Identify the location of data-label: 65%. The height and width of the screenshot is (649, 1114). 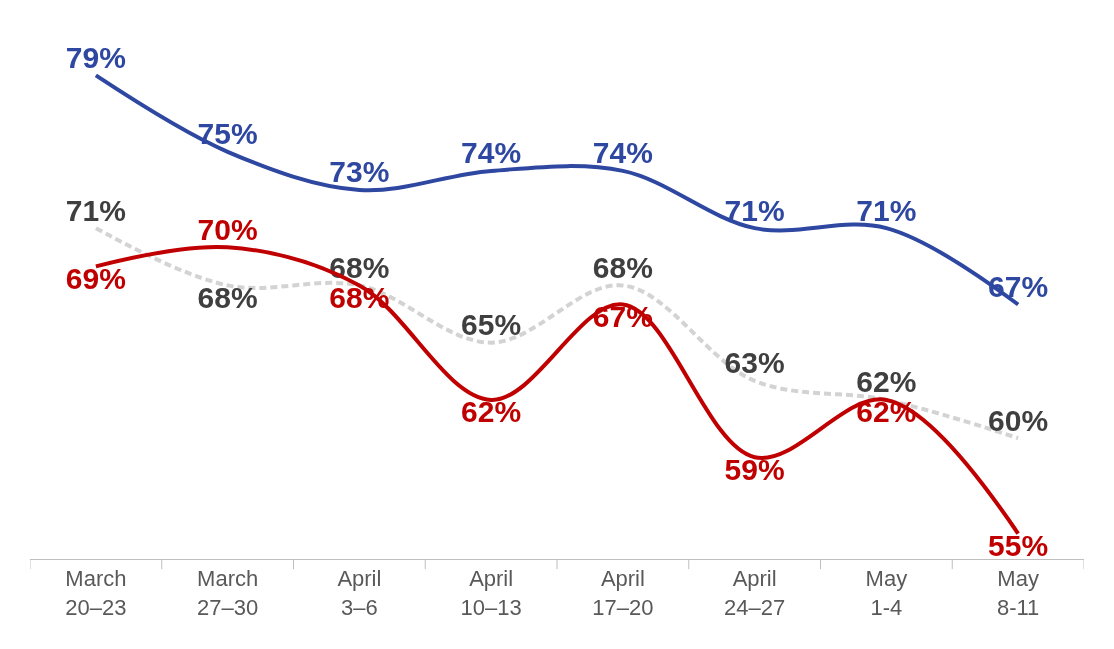
(491, 325).